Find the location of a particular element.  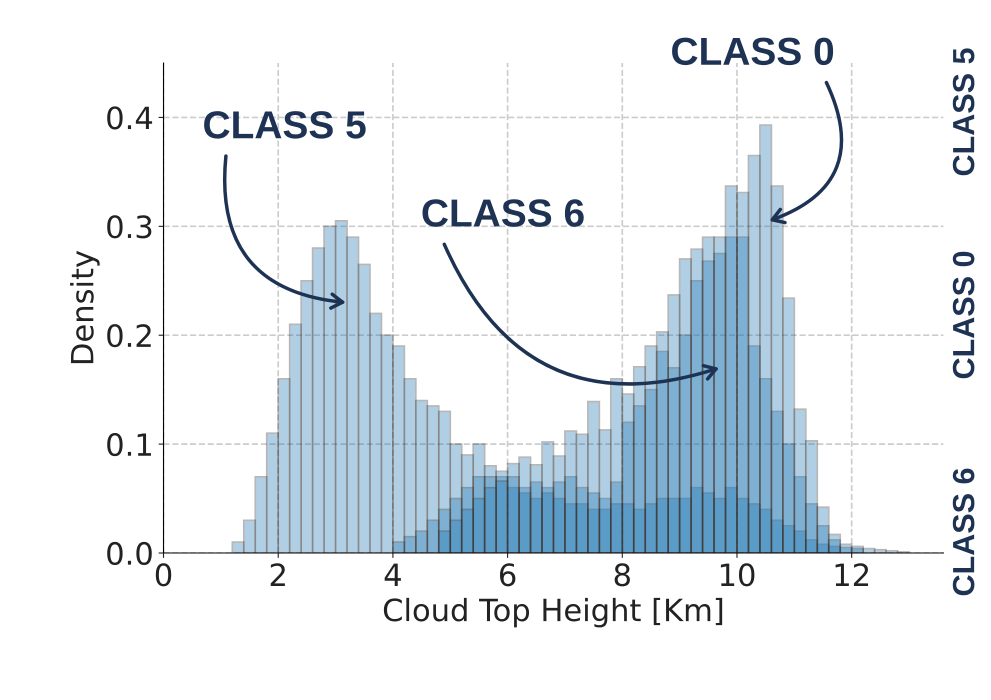

y-axis-title: Density is located at coordinates (85, 307).